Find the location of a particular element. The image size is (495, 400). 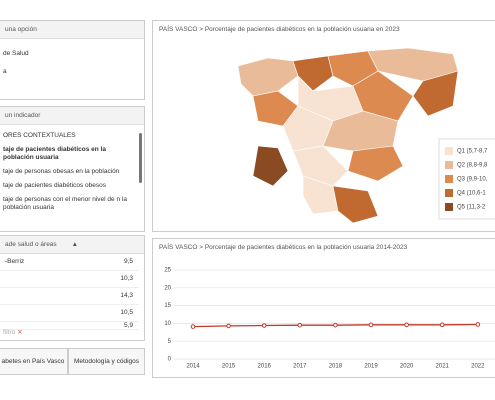

legend-label: Q4 (10,6-1 is located at coordinates (471, 194).